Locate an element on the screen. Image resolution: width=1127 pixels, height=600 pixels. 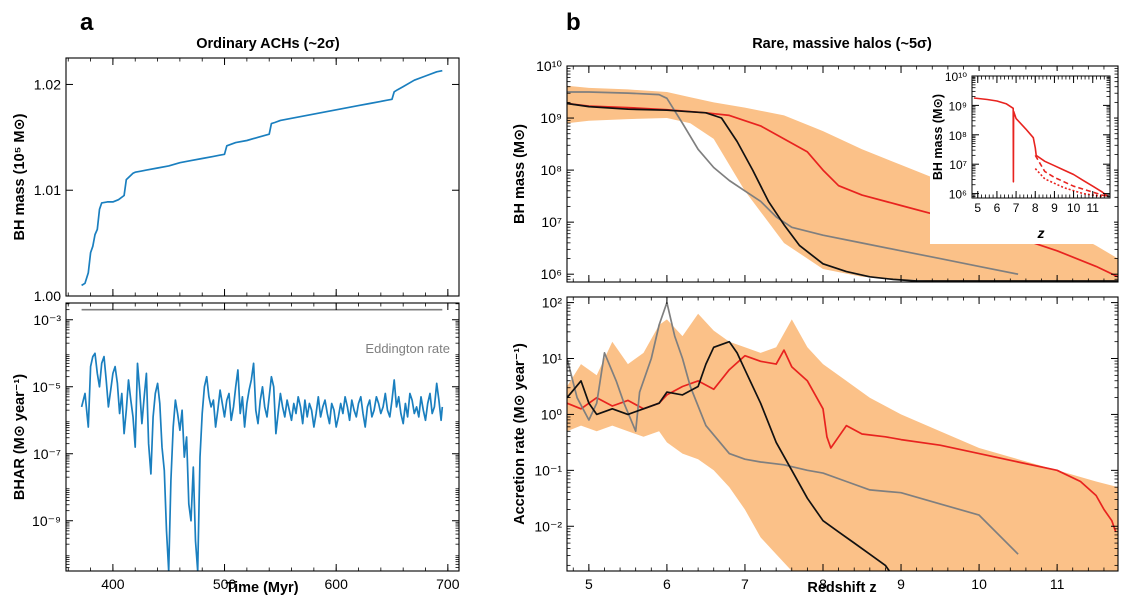
inset-y-axis-label: BH mass (M⊙) is located at coordinates (938, 137).